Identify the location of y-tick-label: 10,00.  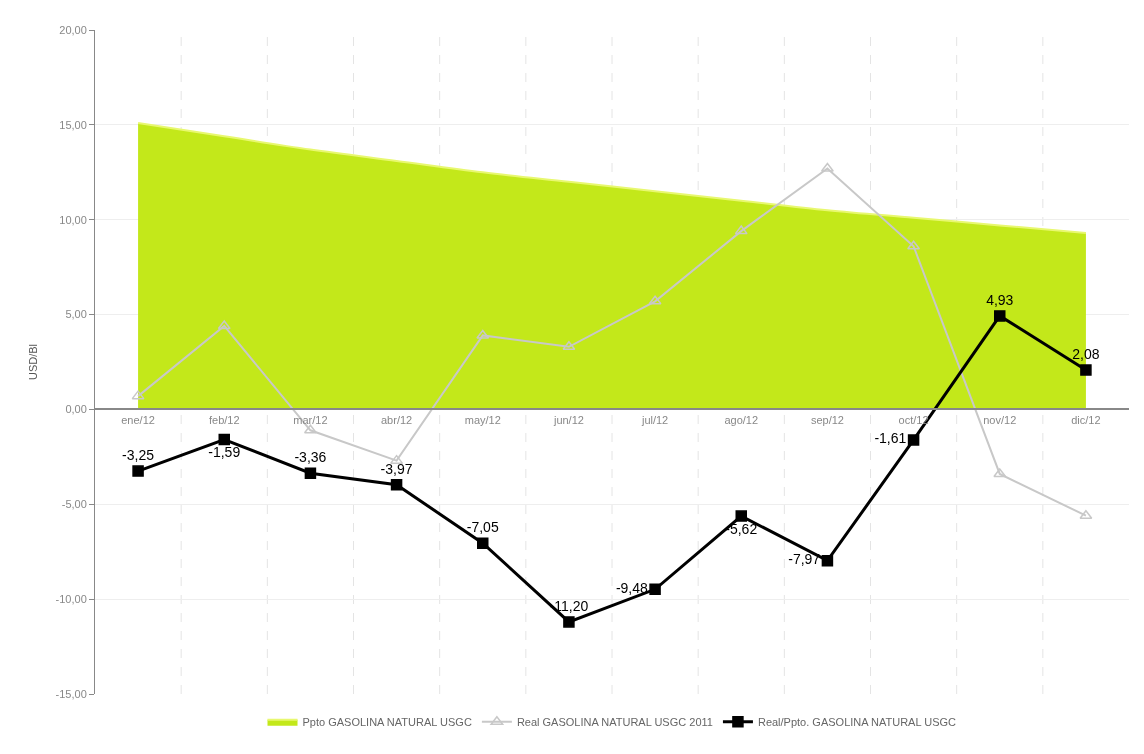
(73, 219).